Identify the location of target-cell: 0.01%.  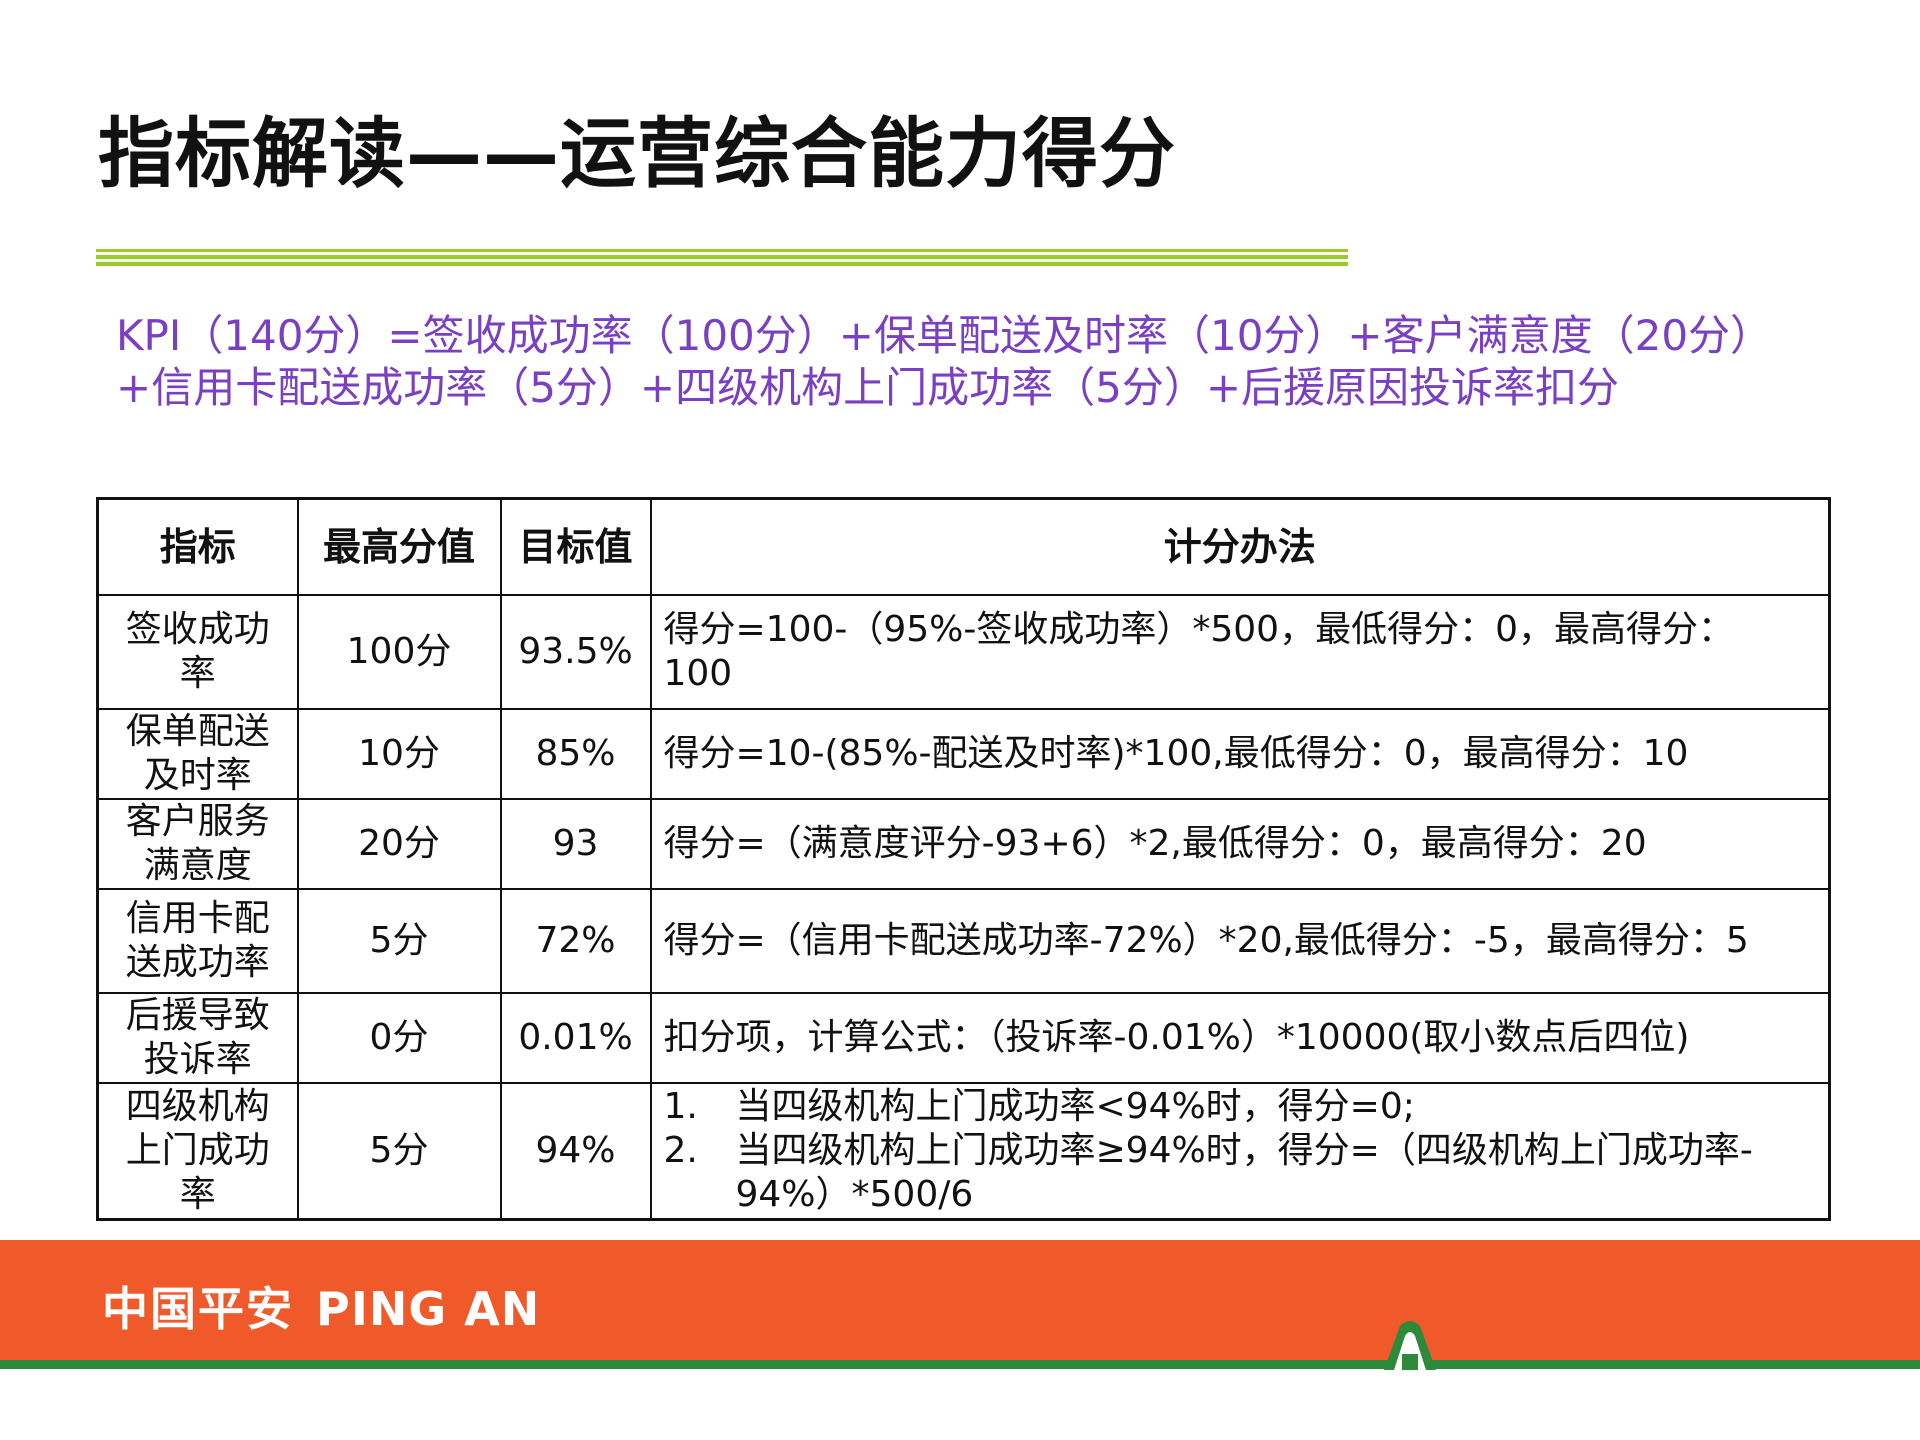
(575, 1038).